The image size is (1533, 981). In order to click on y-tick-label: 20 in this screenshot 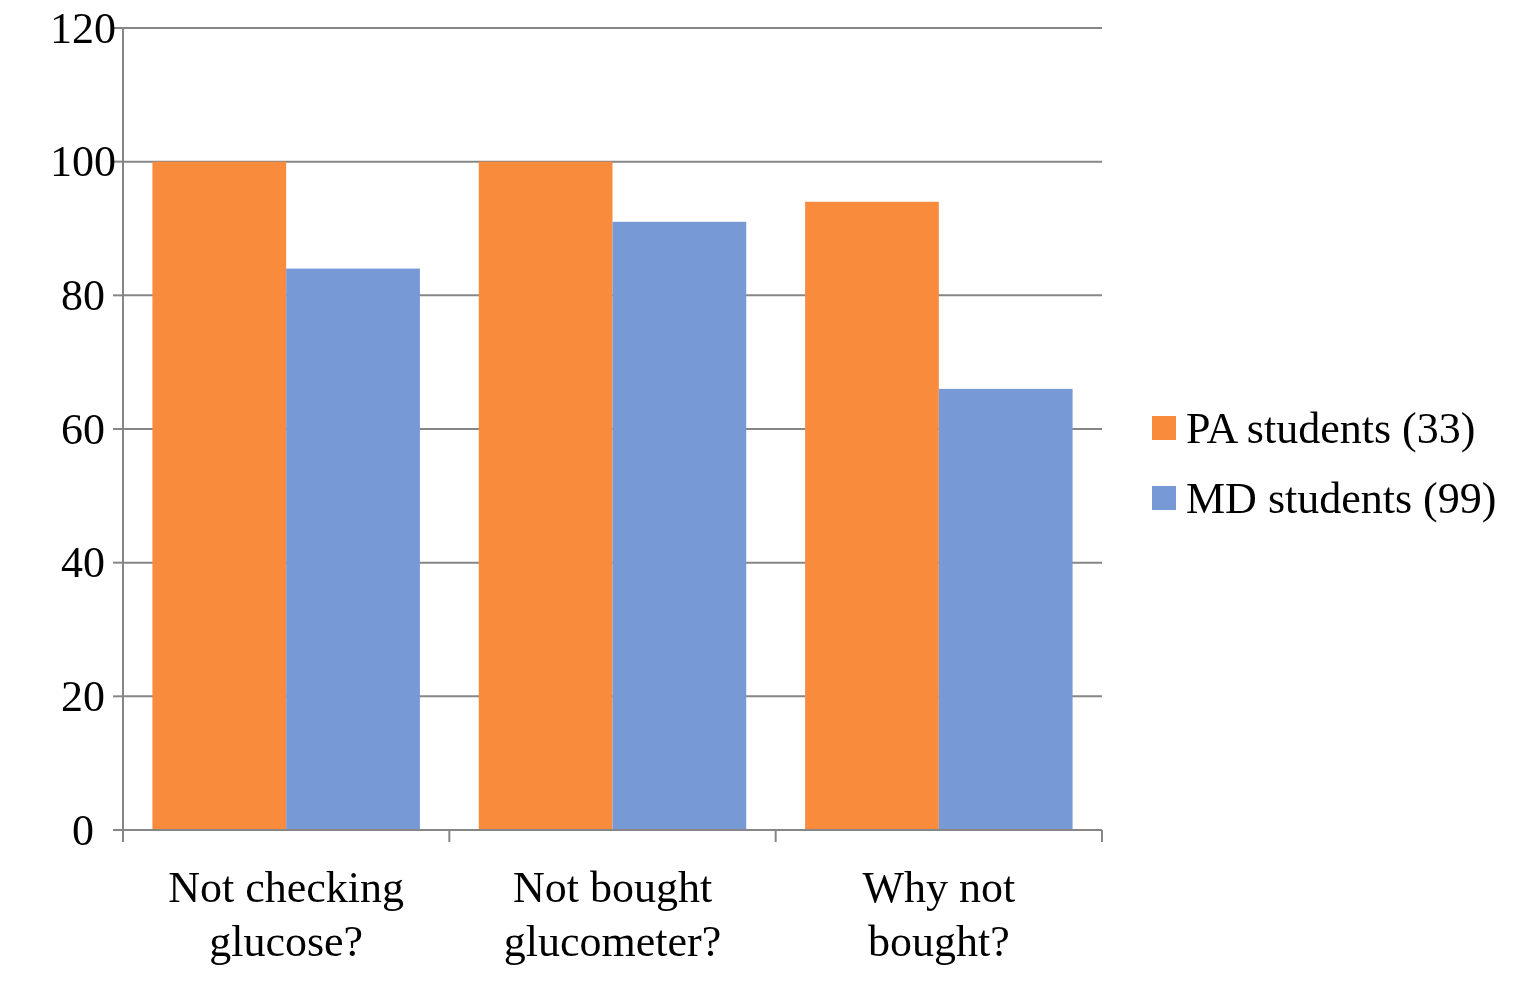, I will do `click(83, 696)`.